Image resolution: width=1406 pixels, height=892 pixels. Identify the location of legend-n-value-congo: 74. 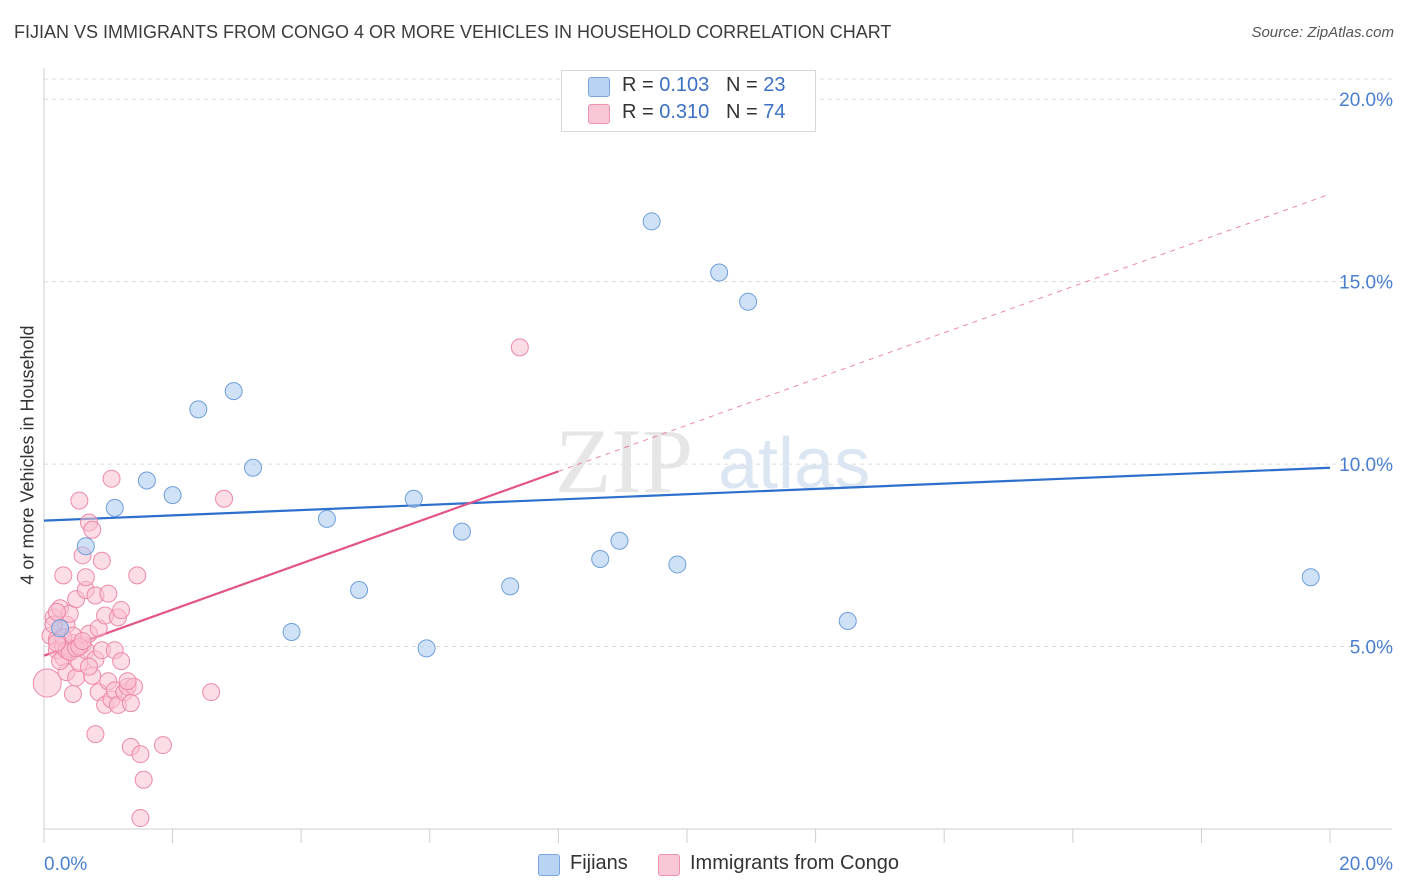
(774, 112).